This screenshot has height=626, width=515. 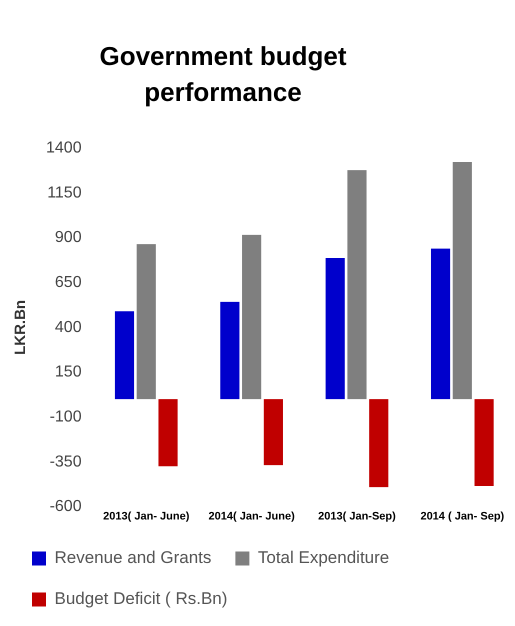 I want to click on y-tick-label: 1400, so click(x=64, y=147).